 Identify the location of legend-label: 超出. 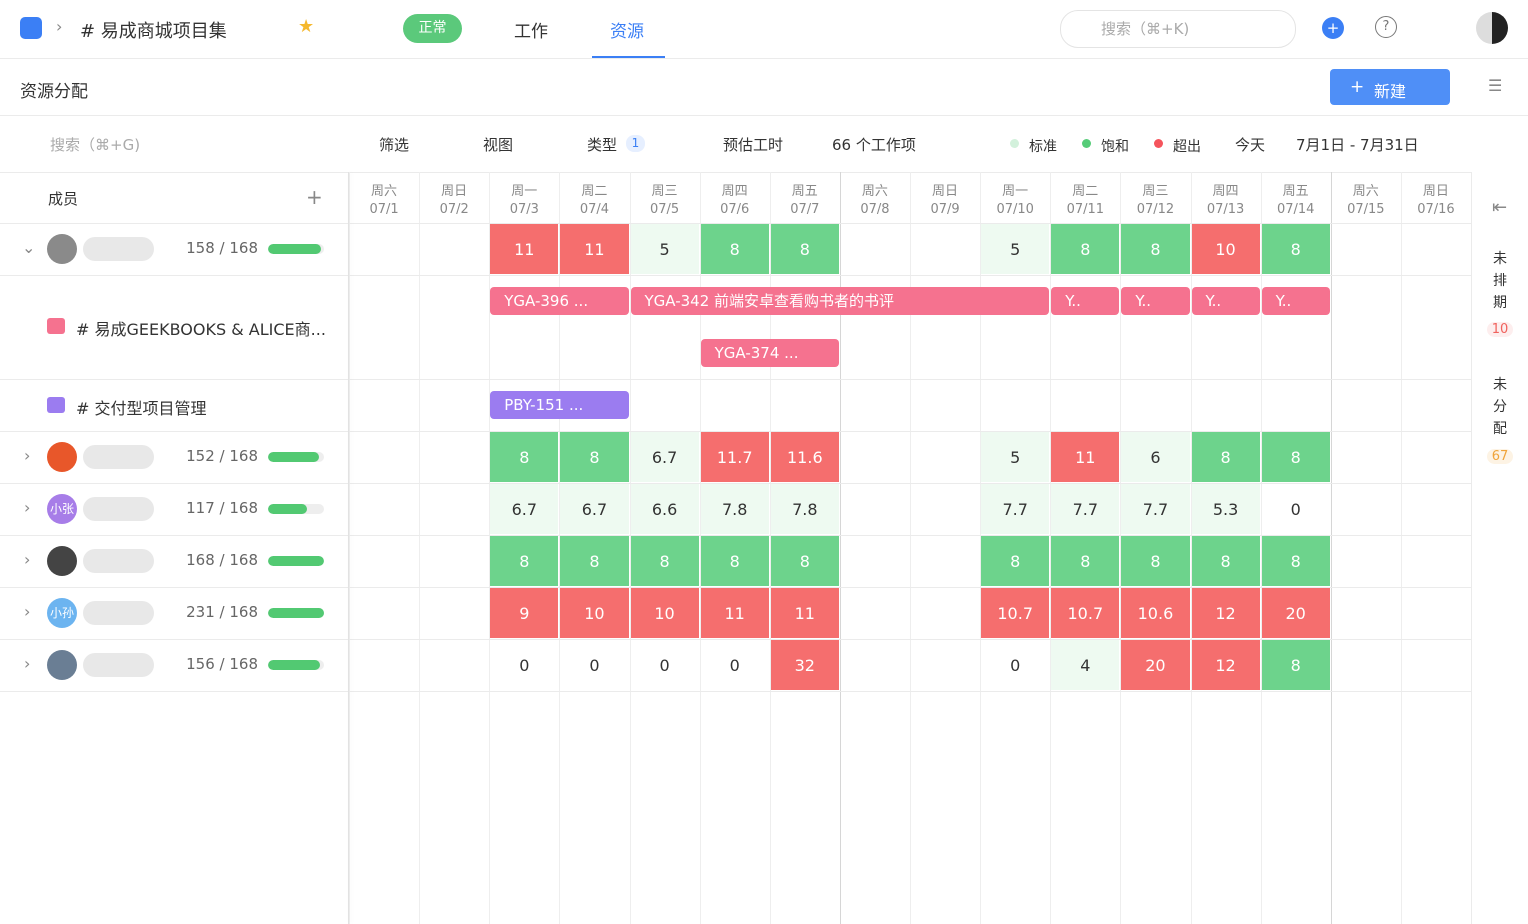
(1187, 147).